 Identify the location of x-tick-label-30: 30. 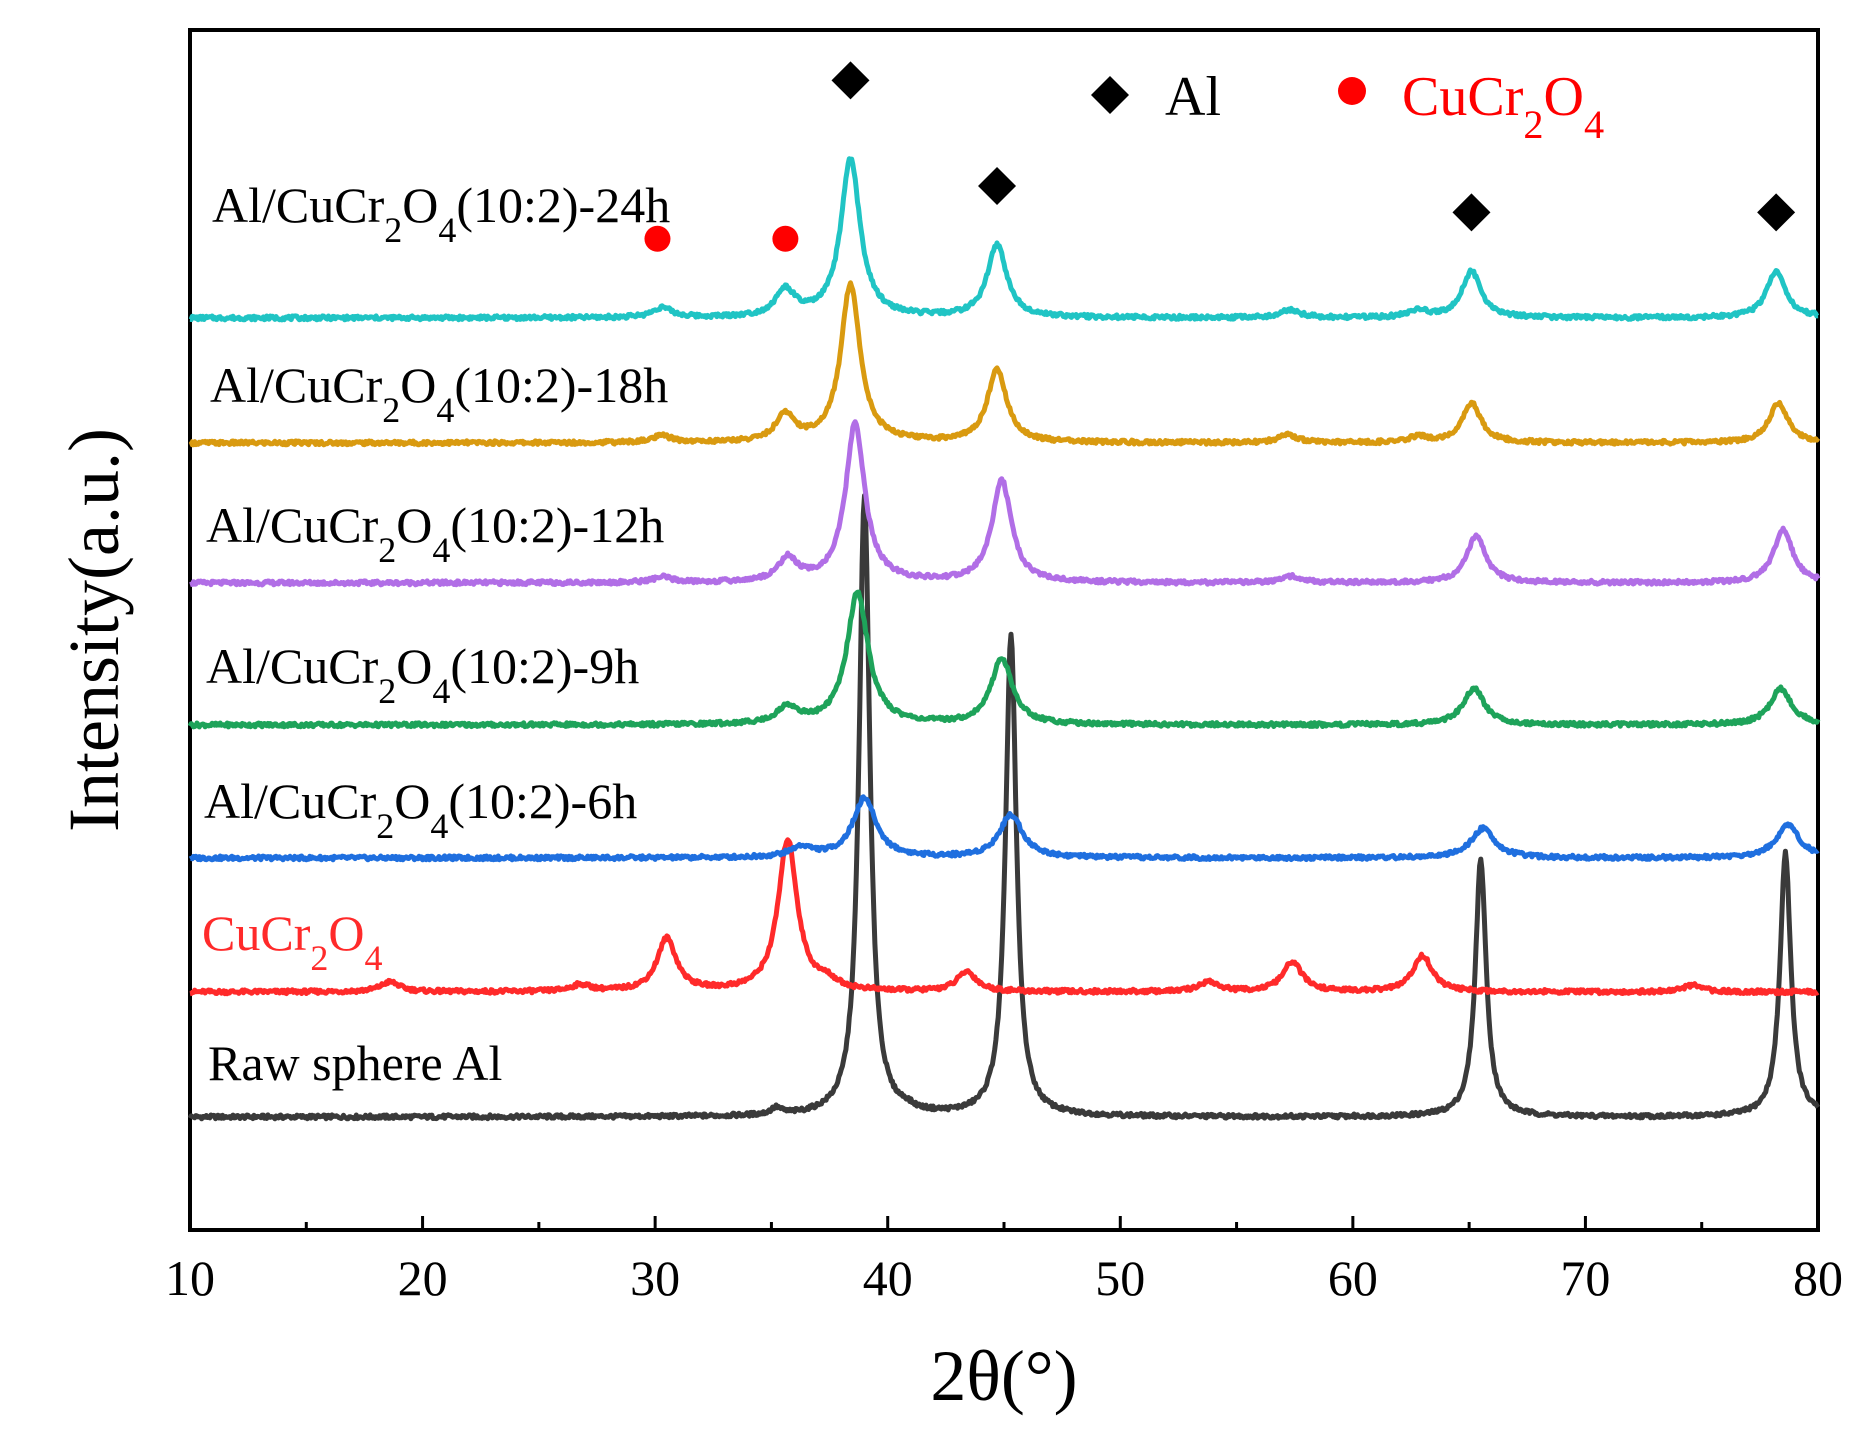
(655, 1278).